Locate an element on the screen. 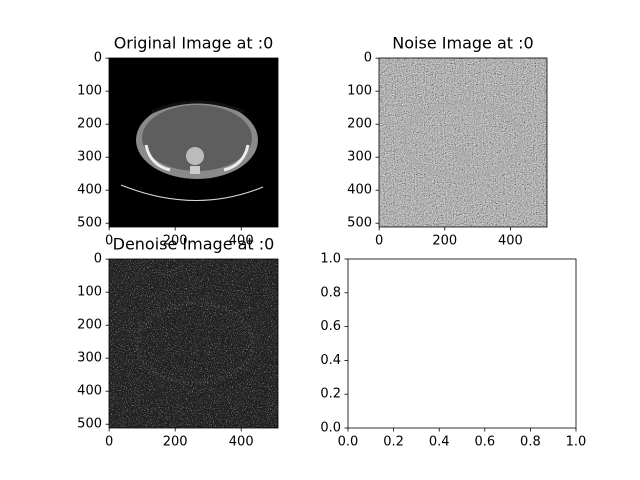 The height and width of the screenshot is (480, 640). y-tick-label: 0.0 is located at coordinates (330, 428).